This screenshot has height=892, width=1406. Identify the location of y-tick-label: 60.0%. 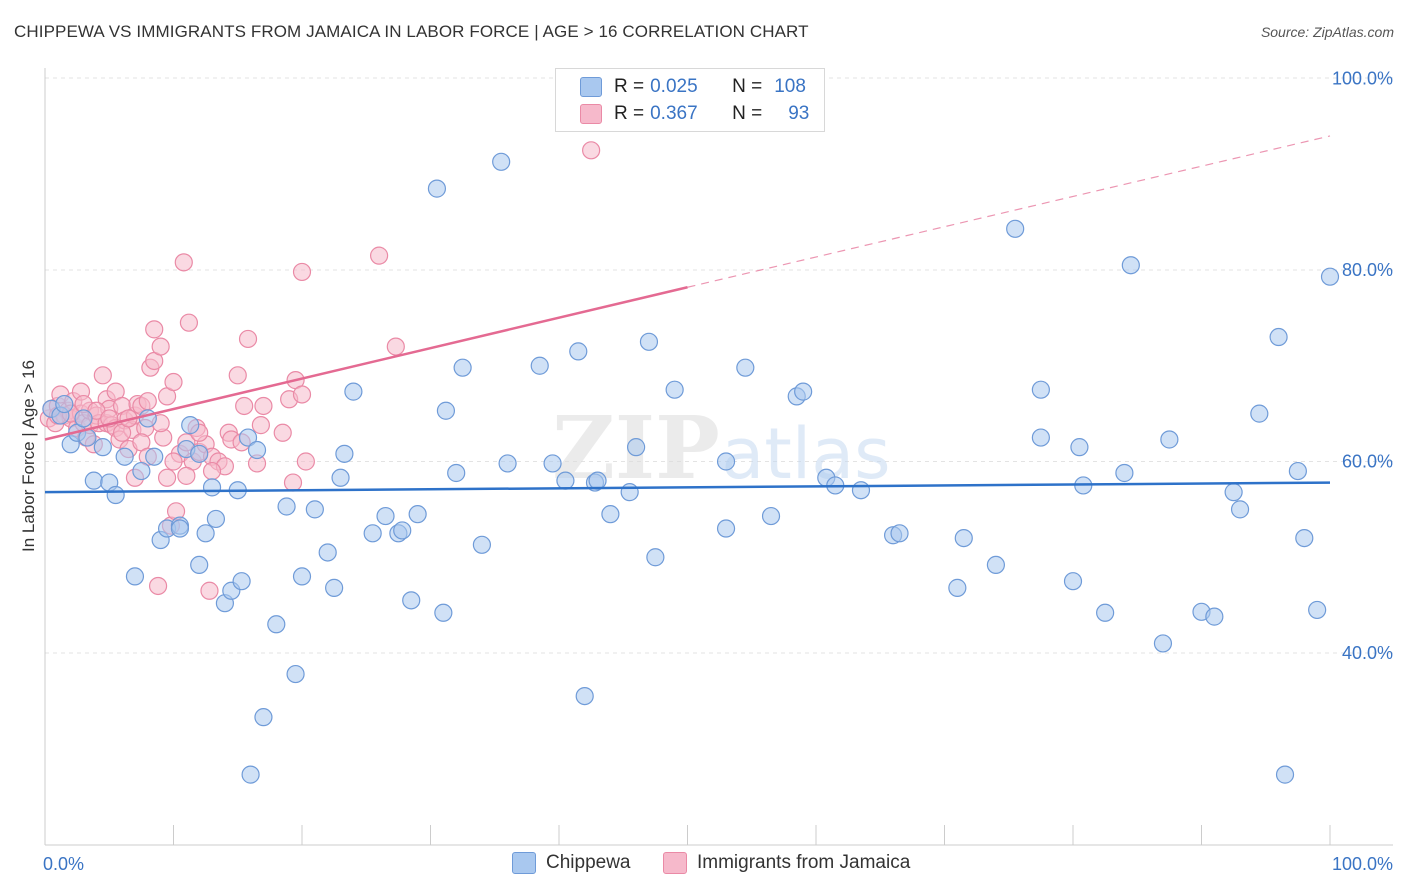
(1367, 462).